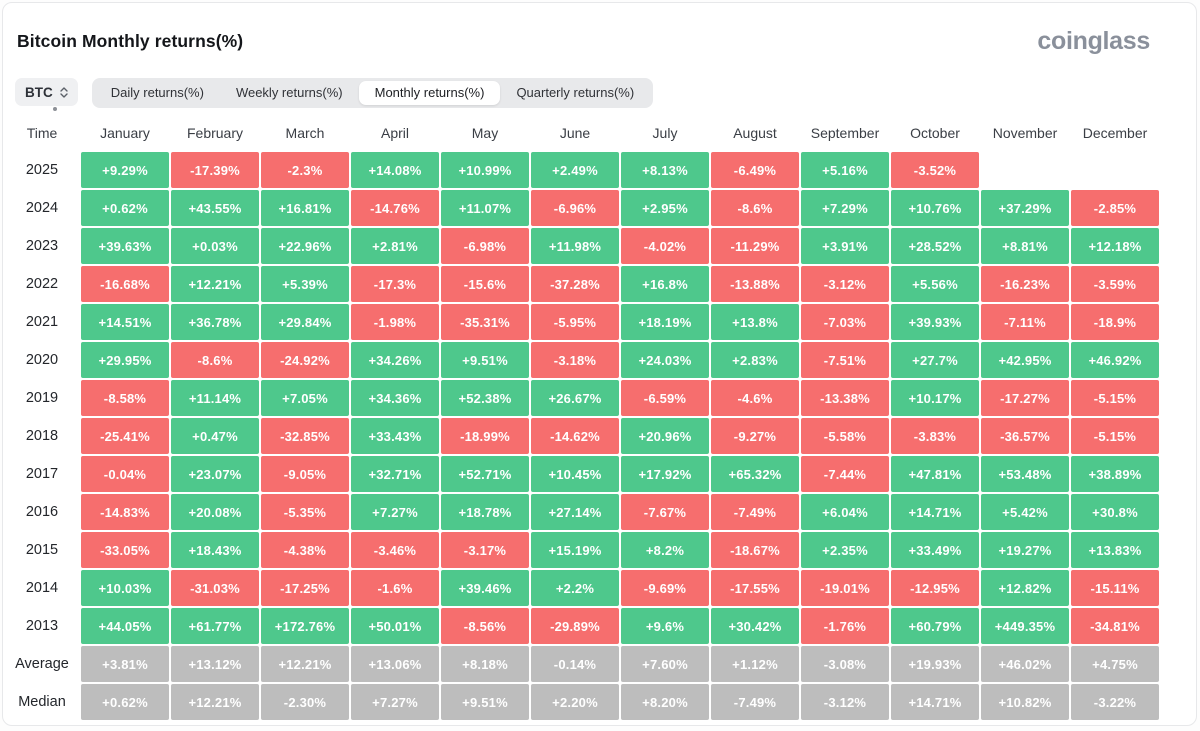 The image size is (1200, 731). Describe the element at coordinates (394, 133) in the screenshot. I see `month-header-april: April` at that location.